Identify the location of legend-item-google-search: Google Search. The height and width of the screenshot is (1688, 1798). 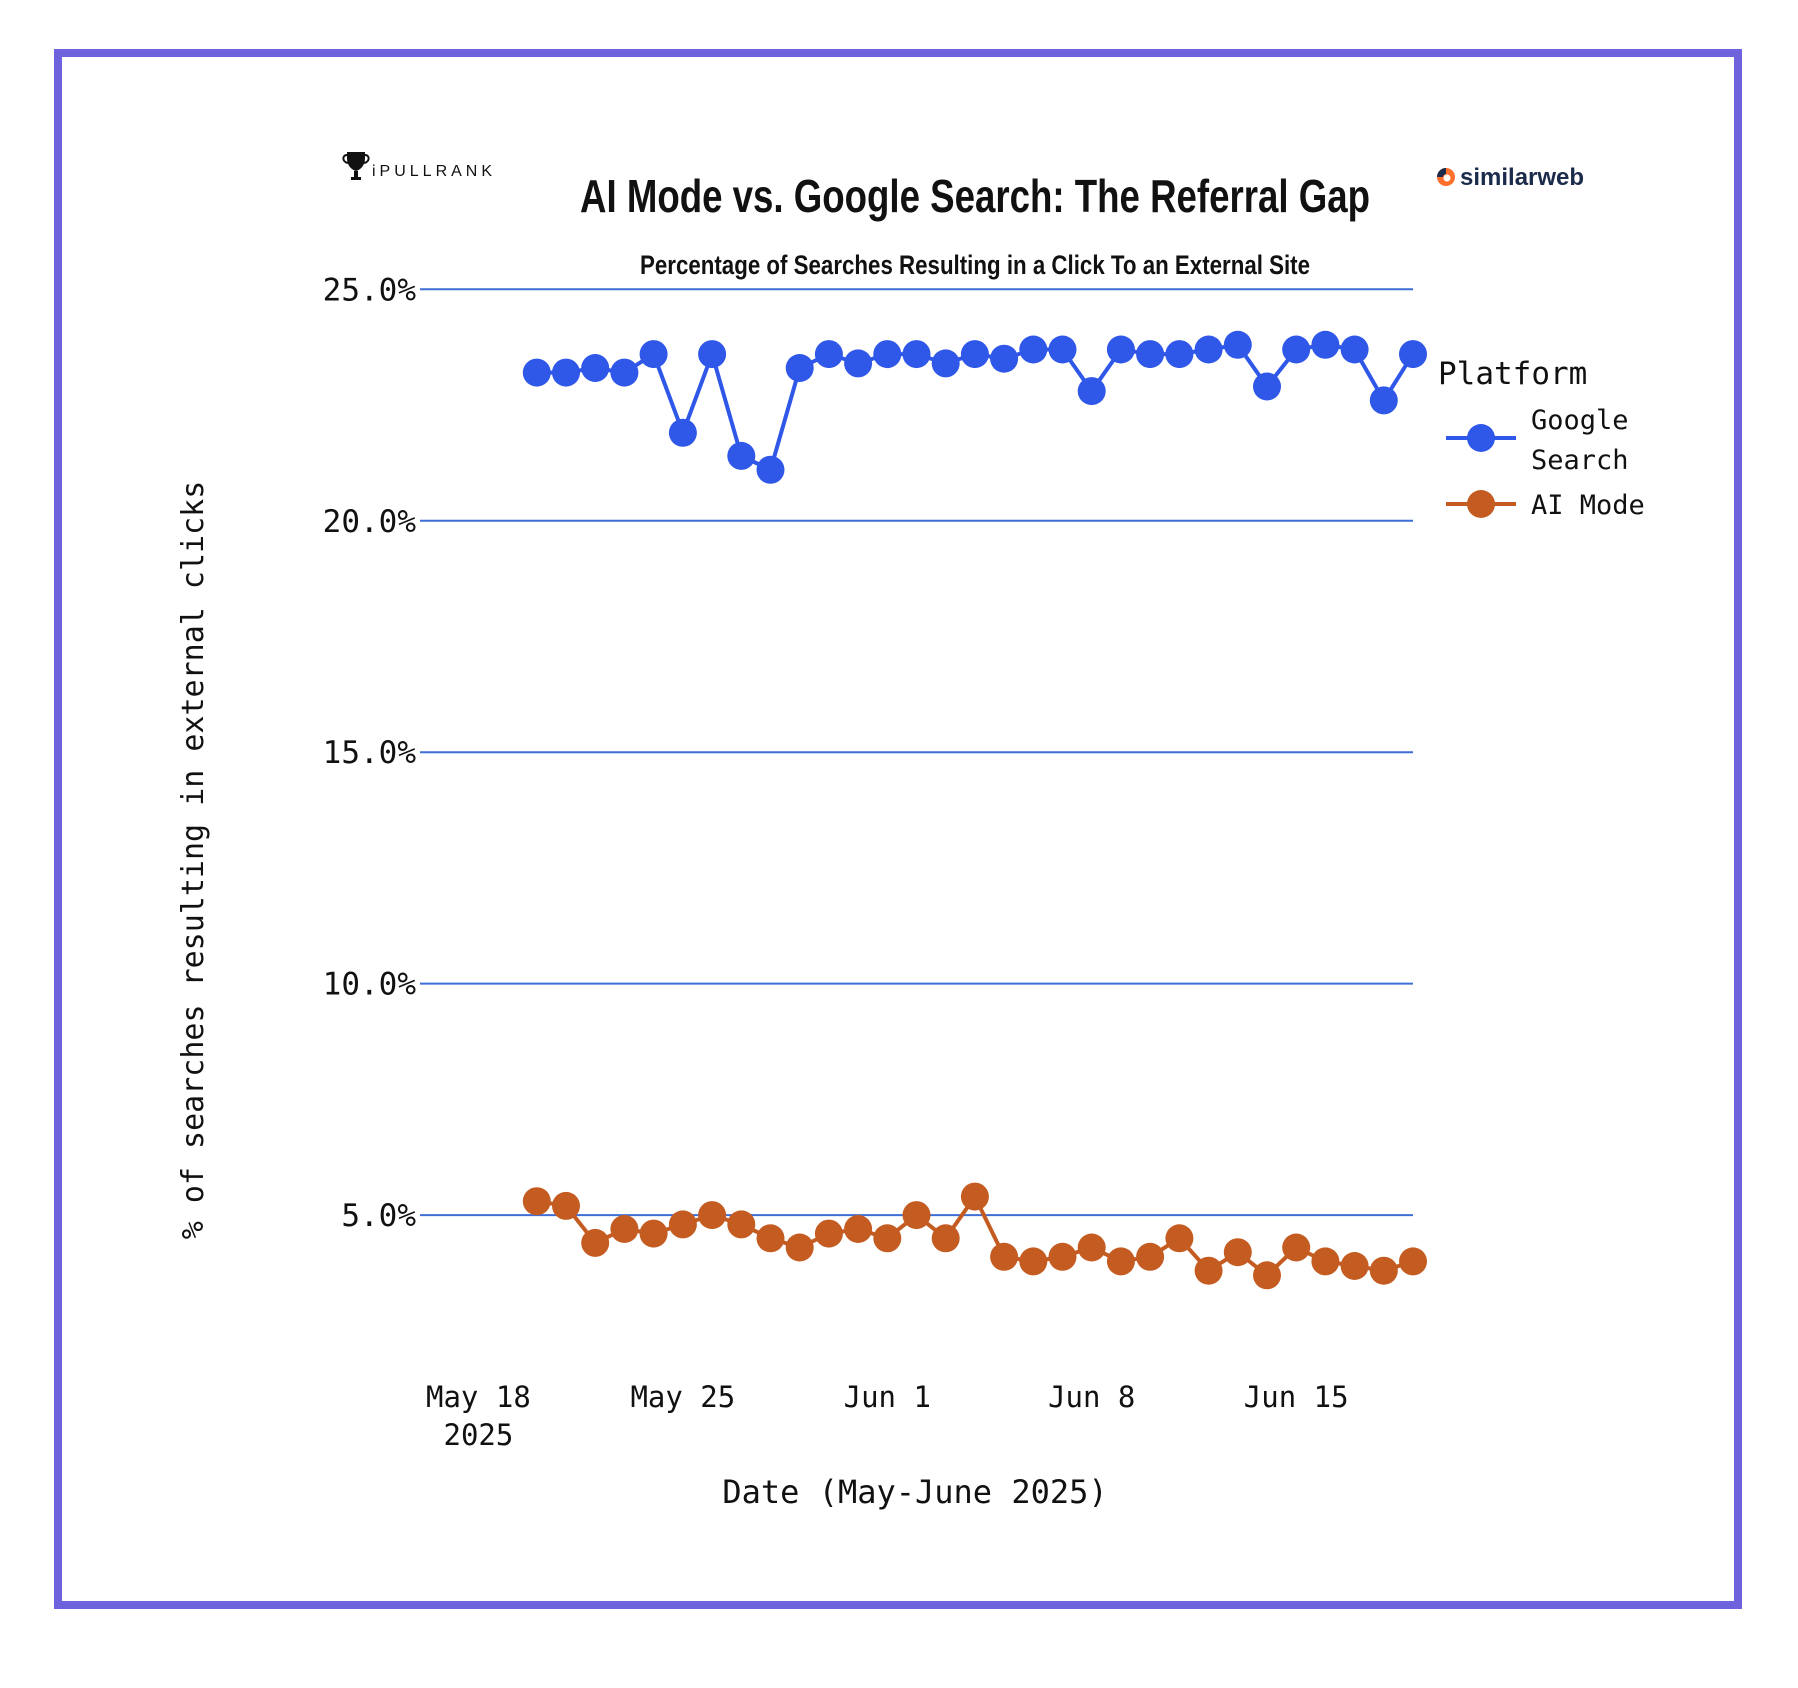
(1537, 440).